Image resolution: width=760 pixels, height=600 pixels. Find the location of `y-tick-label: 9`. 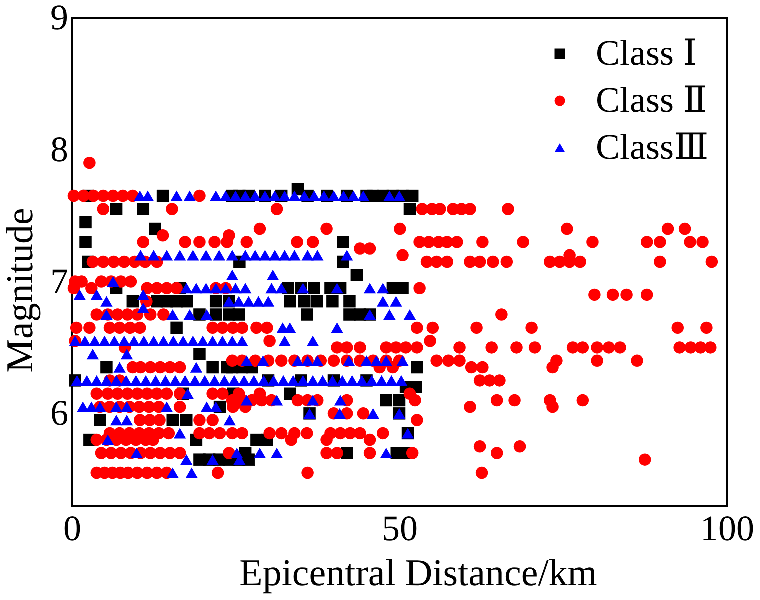

y-tick-label: 9 is located at coordinates (59, 19).